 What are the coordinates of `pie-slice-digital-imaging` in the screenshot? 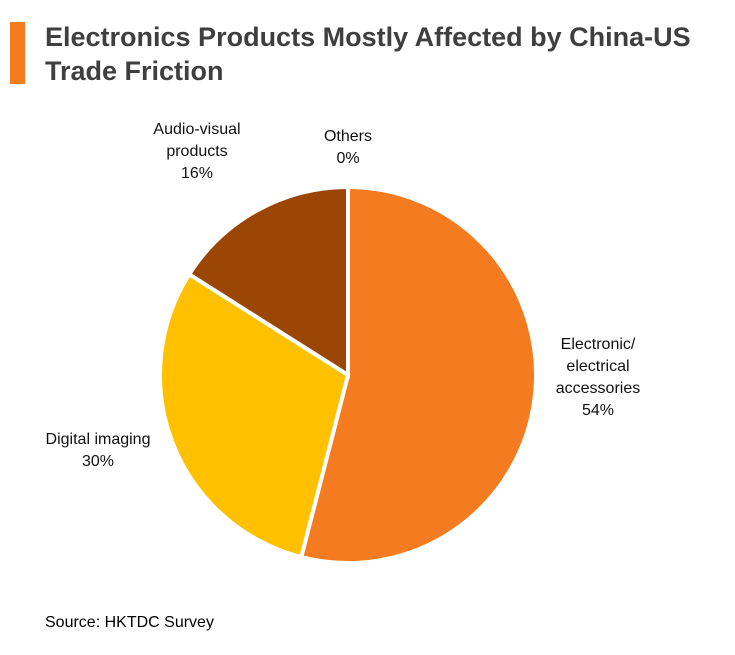 It's located at (254, 415).